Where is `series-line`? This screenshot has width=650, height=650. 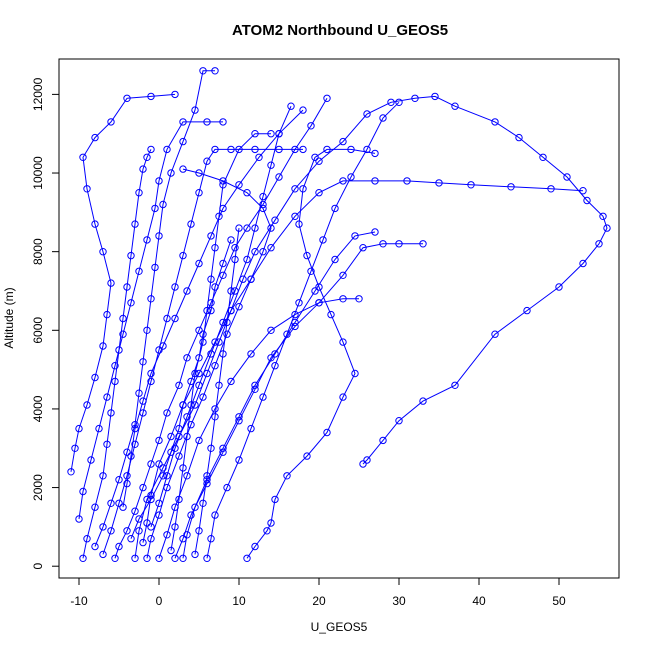
series-line is located at coordinates (258, 428).